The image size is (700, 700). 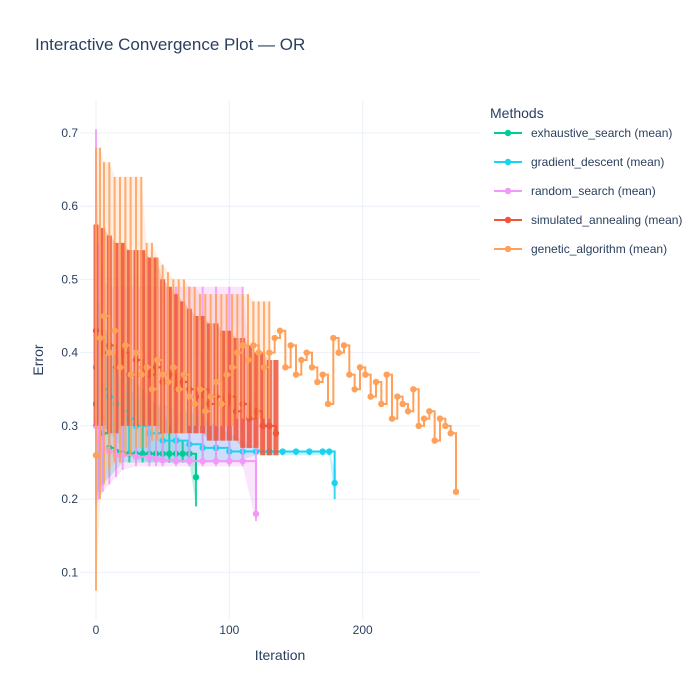 I want to click on legend-item: gradient_descent (mean), so click(x=579, y=162).